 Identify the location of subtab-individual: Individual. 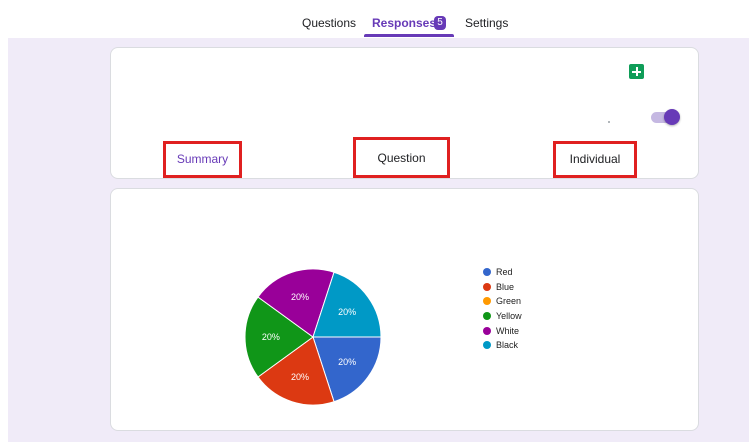
(595, 159).